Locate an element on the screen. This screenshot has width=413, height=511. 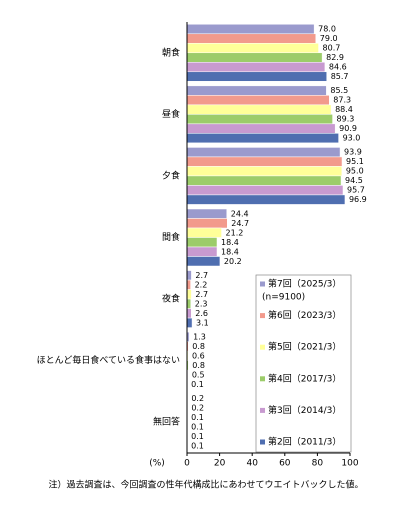
value-label: 21.2 is located at coordinates (235, 232).